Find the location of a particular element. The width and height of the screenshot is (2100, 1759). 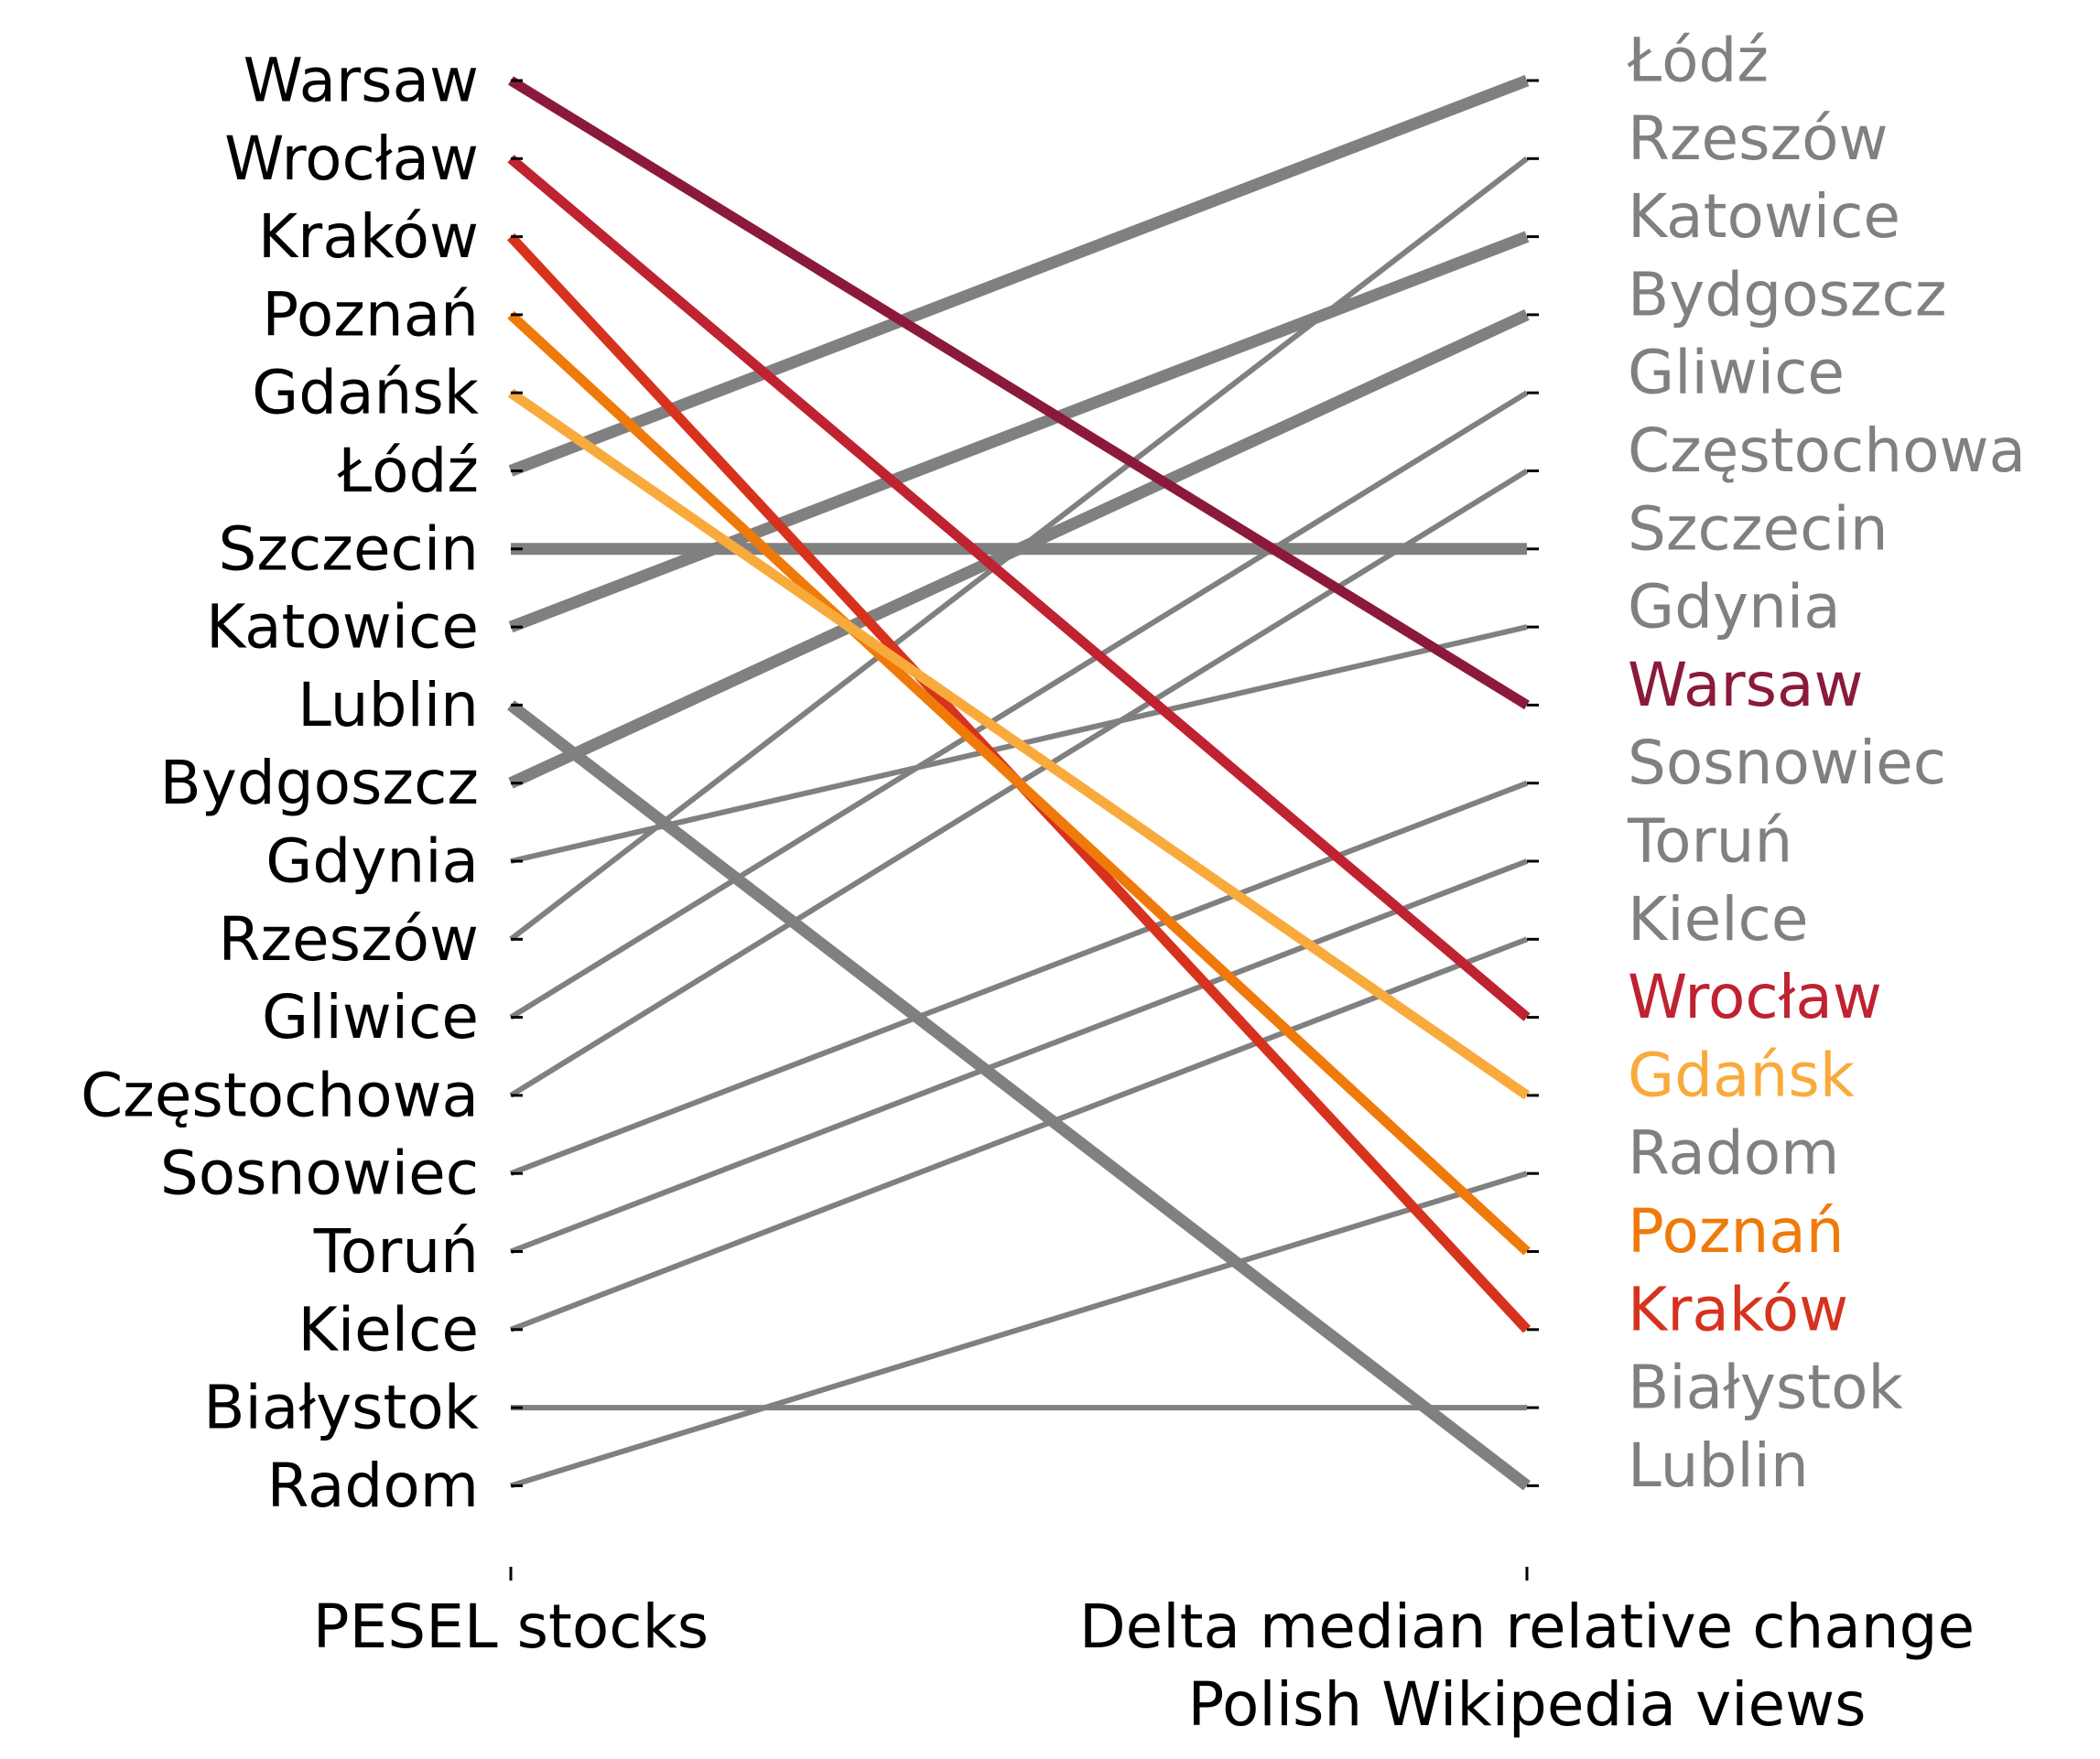

right-axis-title-line-2: Polish Wikipedia views is located at coordinates (1528, 1704).